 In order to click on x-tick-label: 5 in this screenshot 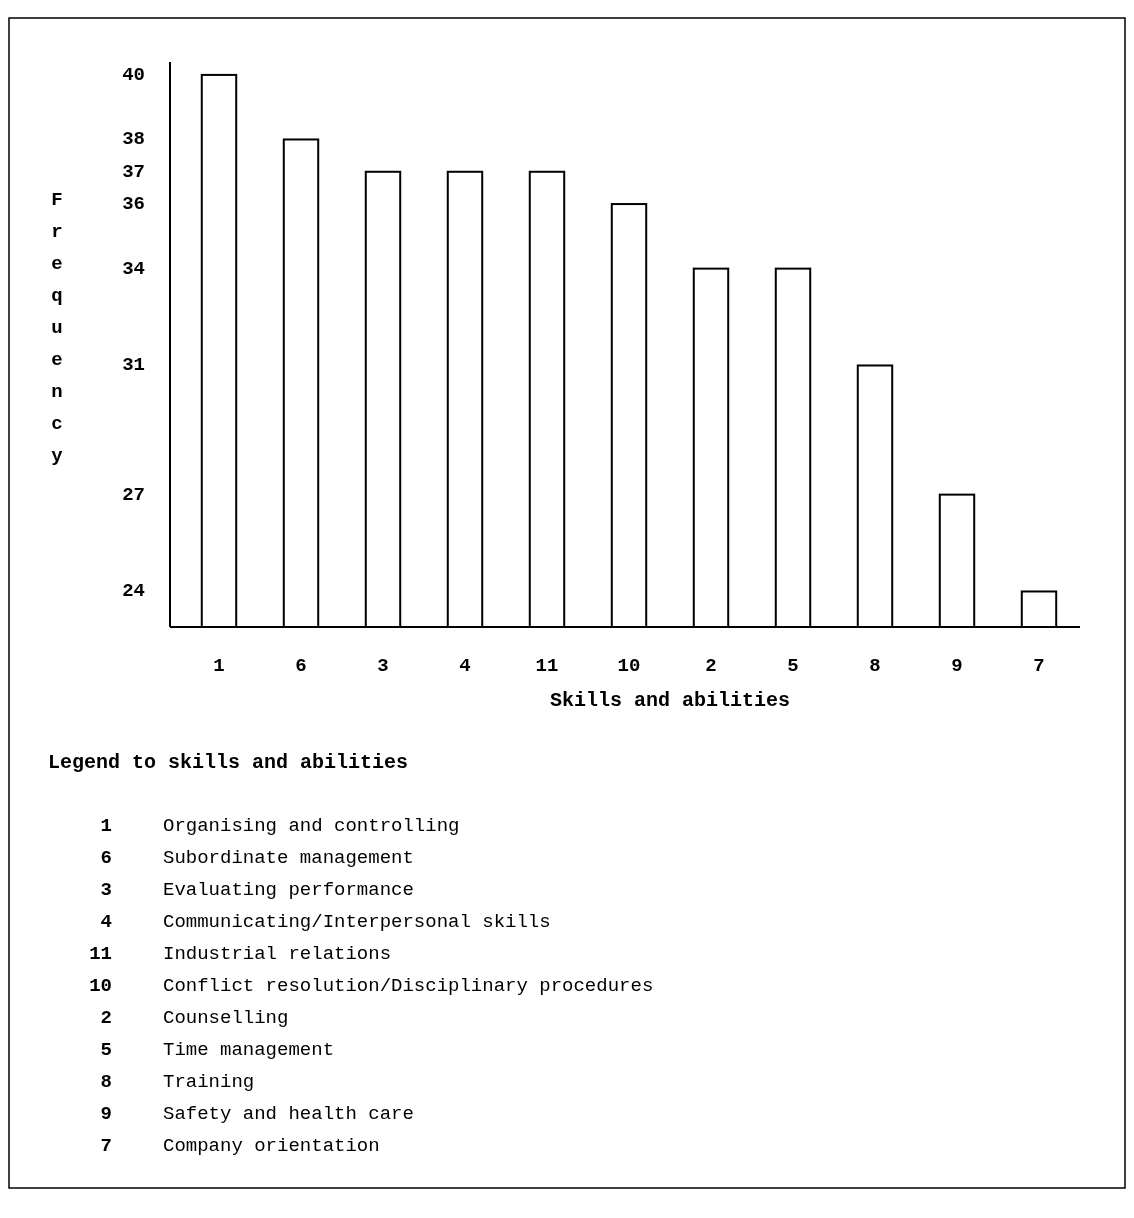, I will do `click(793, 666)`.